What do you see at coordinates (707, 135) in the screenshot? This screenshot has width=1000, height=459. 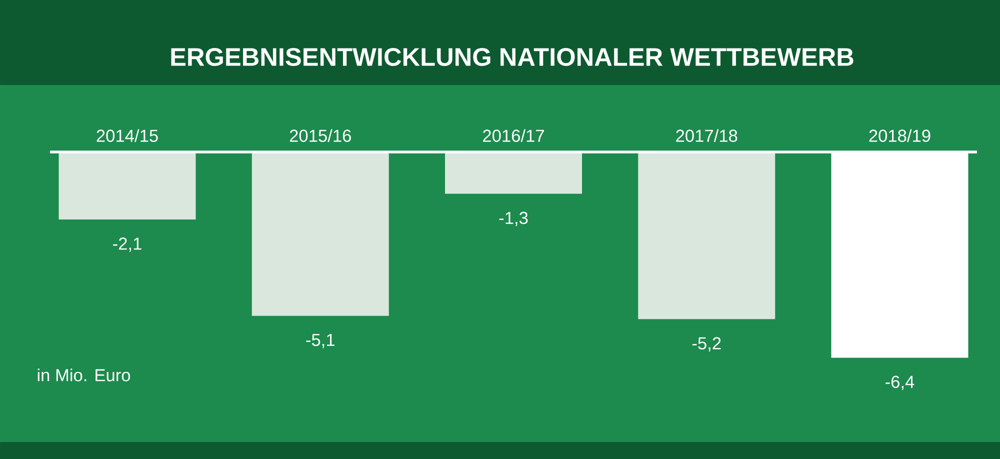 I see `x-tick-label: 2017/18` at bounding box center [707, 135].